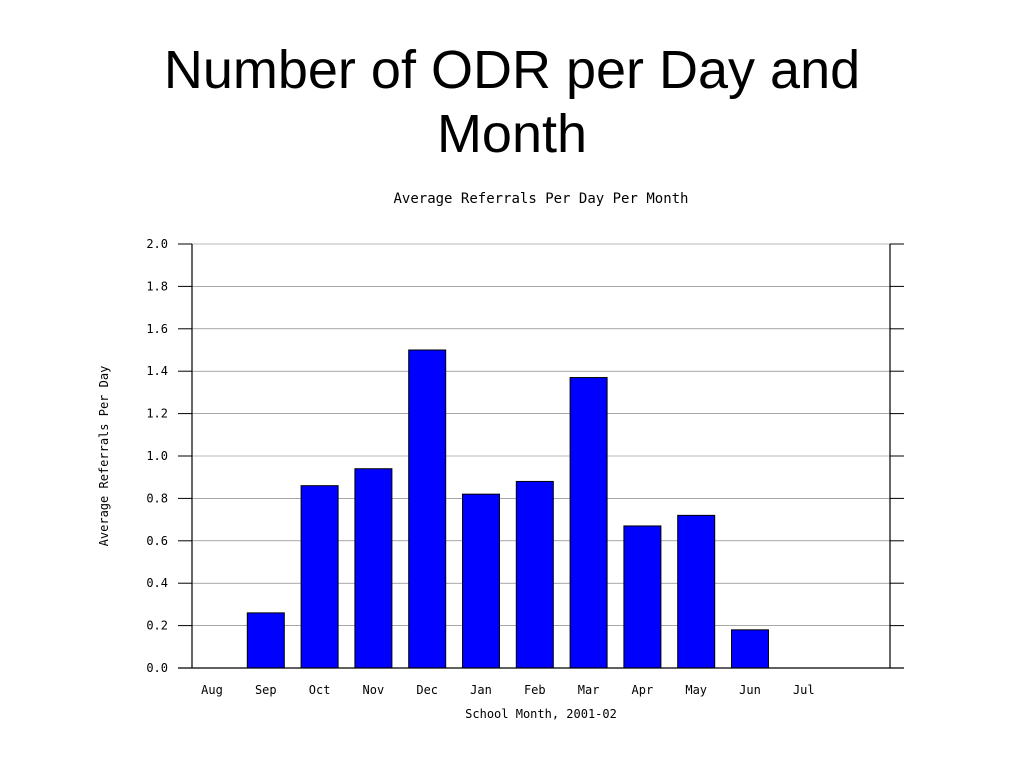  Describe the element at coordinates (750, 649) in the screenshot. I see `bar-jun` at that location.